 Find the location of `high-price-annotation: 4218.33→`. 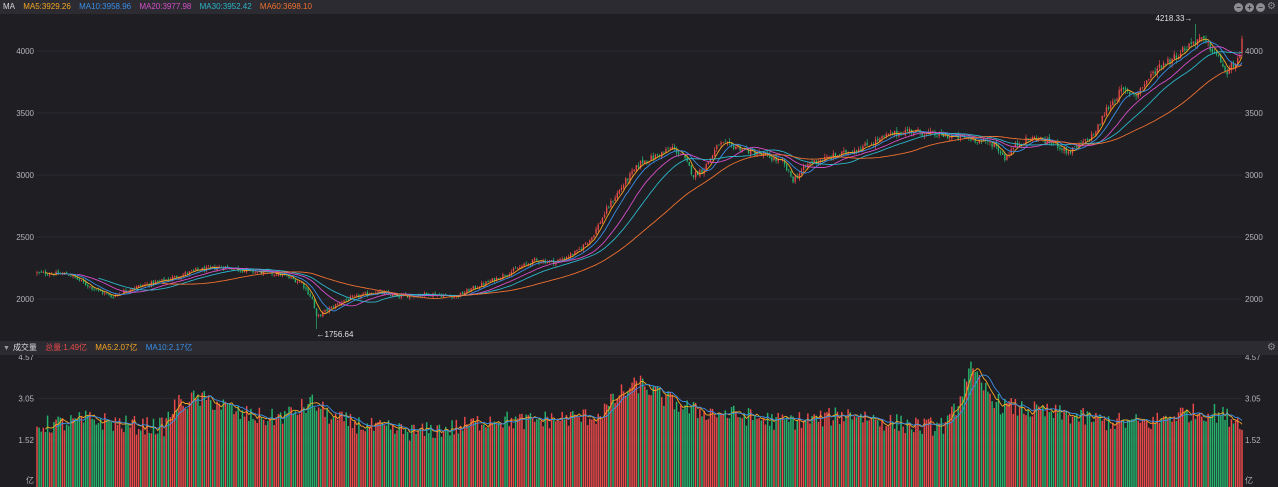

high-price-annotation: 4218.33→ is located at coordinates (1173, 18).